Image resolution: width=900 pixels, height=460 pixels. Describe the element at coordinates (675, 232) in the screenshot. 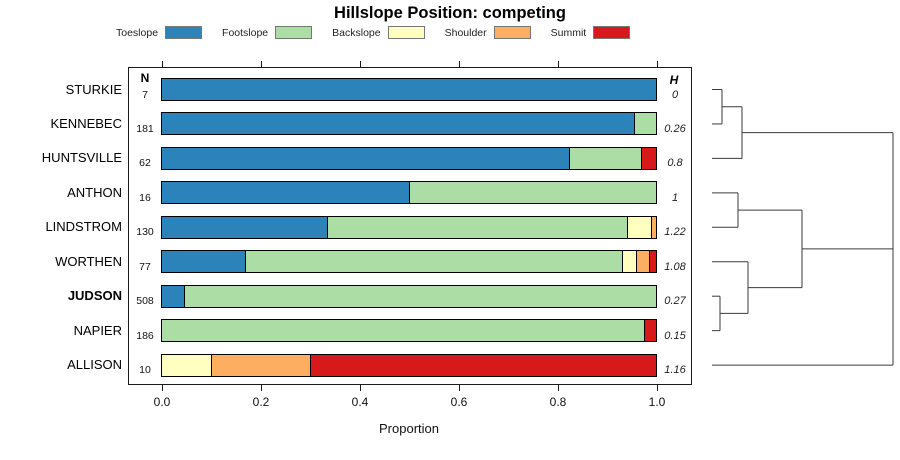

I see `h-value: 1.22` at that location.